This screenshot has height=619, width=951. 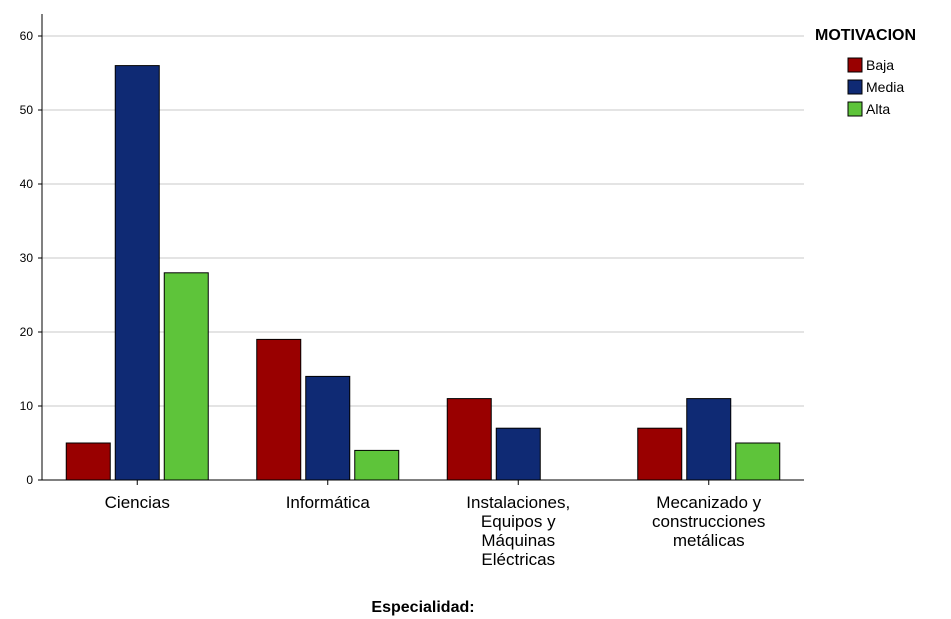 I want to click on y-tick-label: 40, so click(x=27, y=184).